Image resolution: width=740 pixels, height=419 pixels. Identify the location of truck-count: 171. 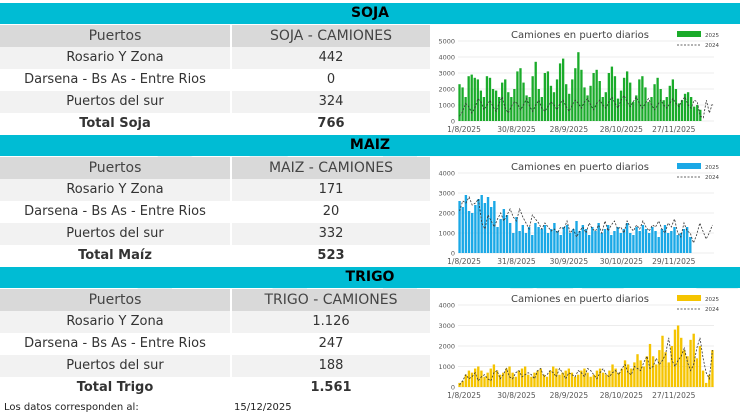
(331, 190).